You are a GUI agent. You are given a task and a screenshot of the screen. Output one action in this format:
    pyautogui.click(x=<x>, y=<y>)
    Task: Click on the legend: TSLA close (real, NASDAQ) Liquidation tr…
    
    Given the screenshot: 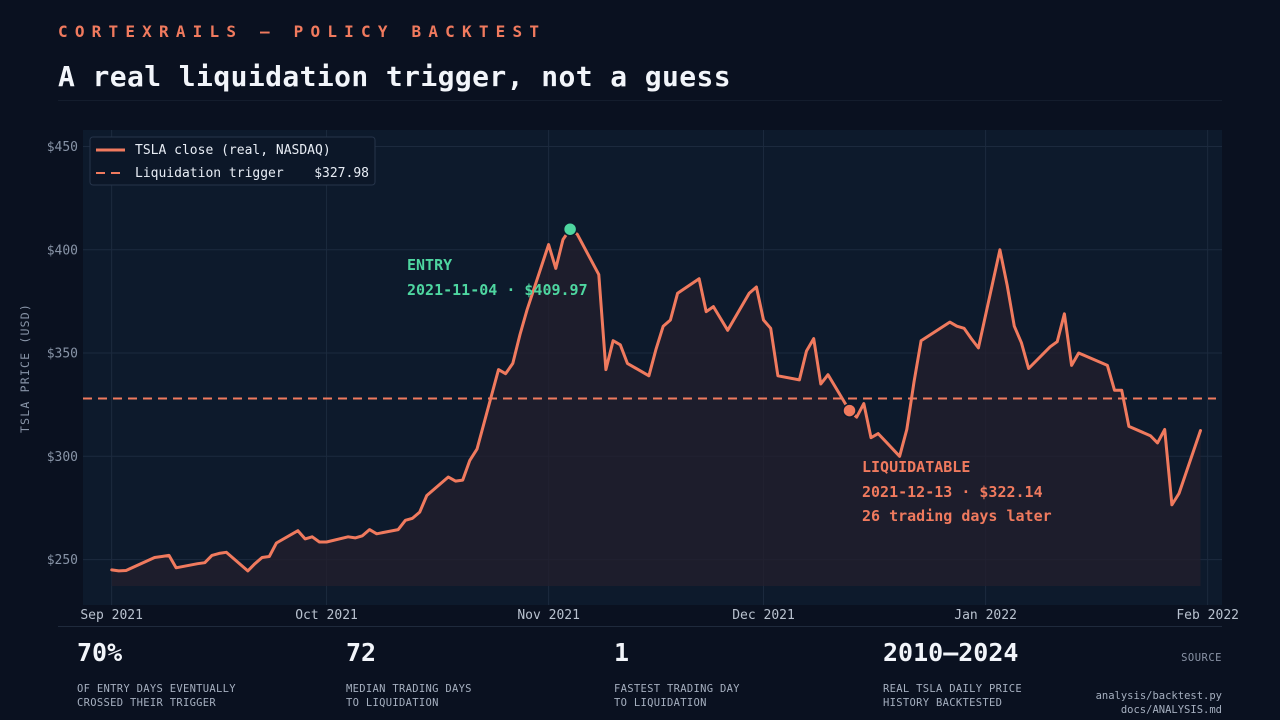 What is the action you would take?
    pyautogui.click(x=232, y=161)
    